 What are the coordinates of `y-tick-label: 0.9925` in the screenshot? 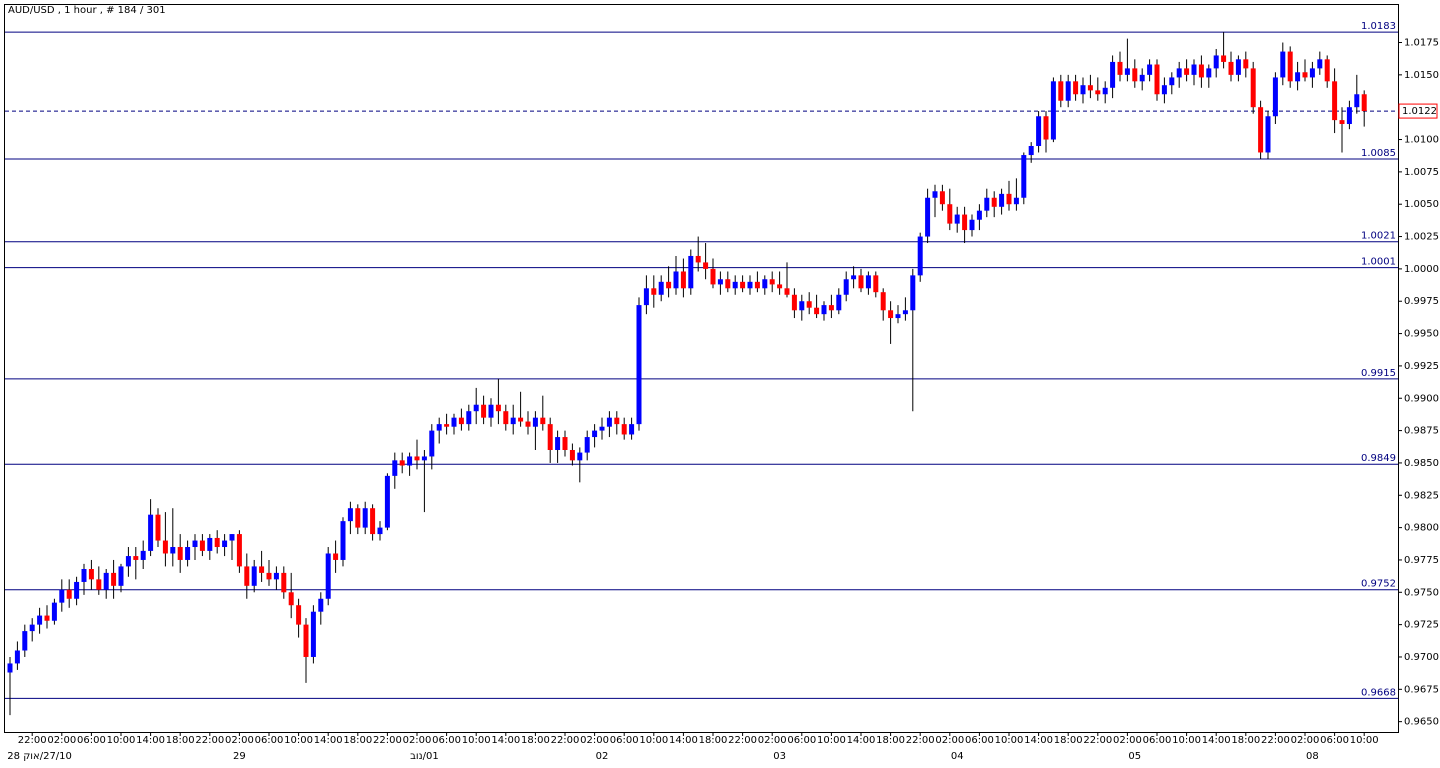 It's located at (1421, 366).